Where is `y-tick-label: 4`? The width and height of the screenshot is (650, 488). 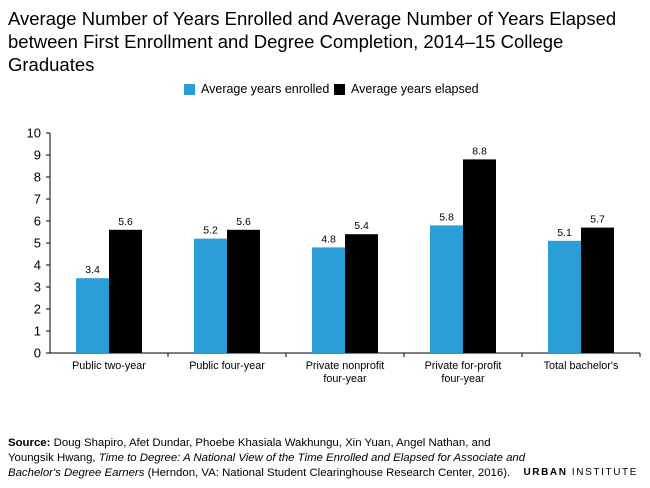
y-tick-label: 4 is located at coordinates (37, 265).